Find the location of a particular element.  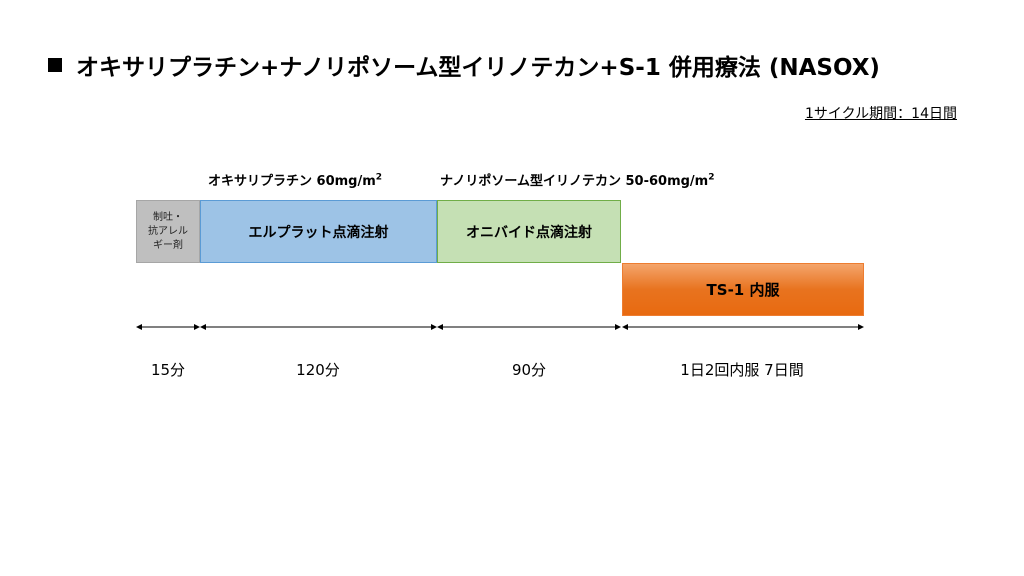

elplat-infusion-box: エルプラット点滴注射 is located at coordinates (318, 231).